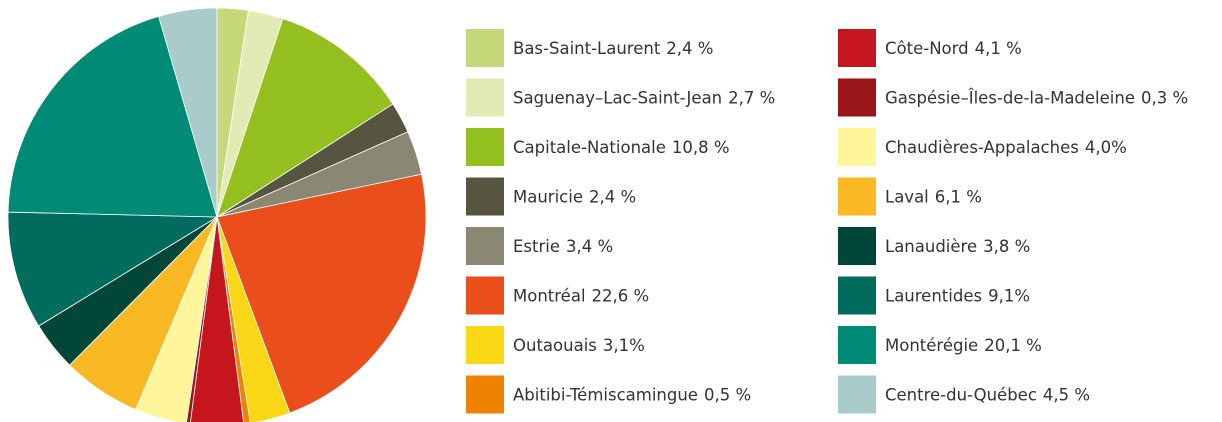 The height and width of the screenshot is (422, 1222). What do you see at coordinates (982, 147) in the screenshot?
I see `legend-name: Chaudières-Appalaches` at bounding box center [982, 147].